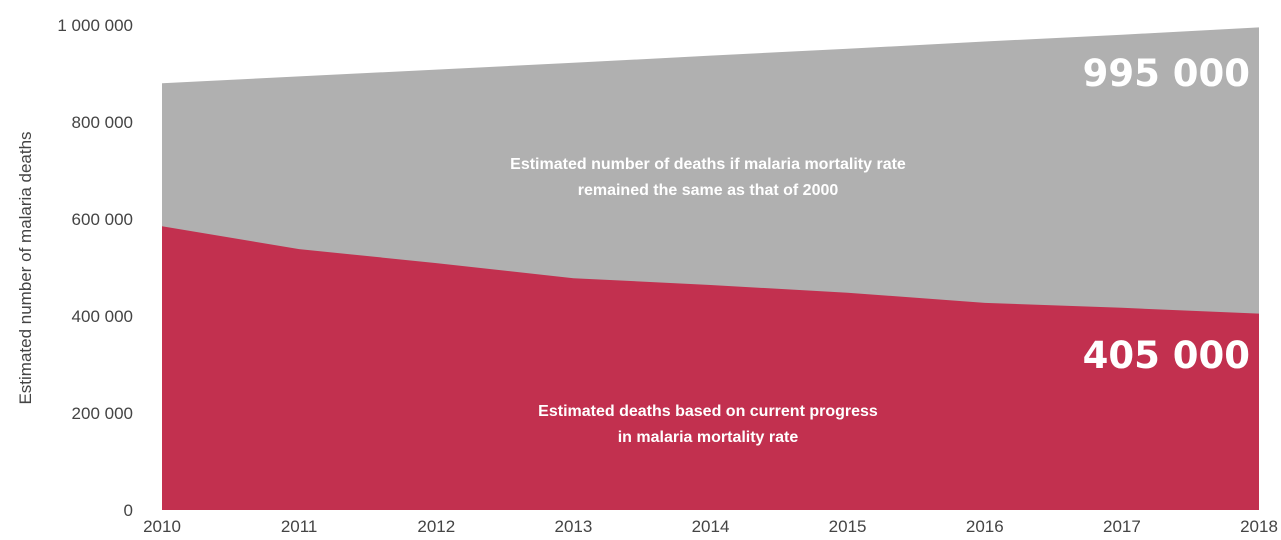 The height and width of the screenshot is (540, 1281). Describe the element at coordinates (95, 25) in the screenshot. I see `y-tick-label: 1 000 000` at that location.